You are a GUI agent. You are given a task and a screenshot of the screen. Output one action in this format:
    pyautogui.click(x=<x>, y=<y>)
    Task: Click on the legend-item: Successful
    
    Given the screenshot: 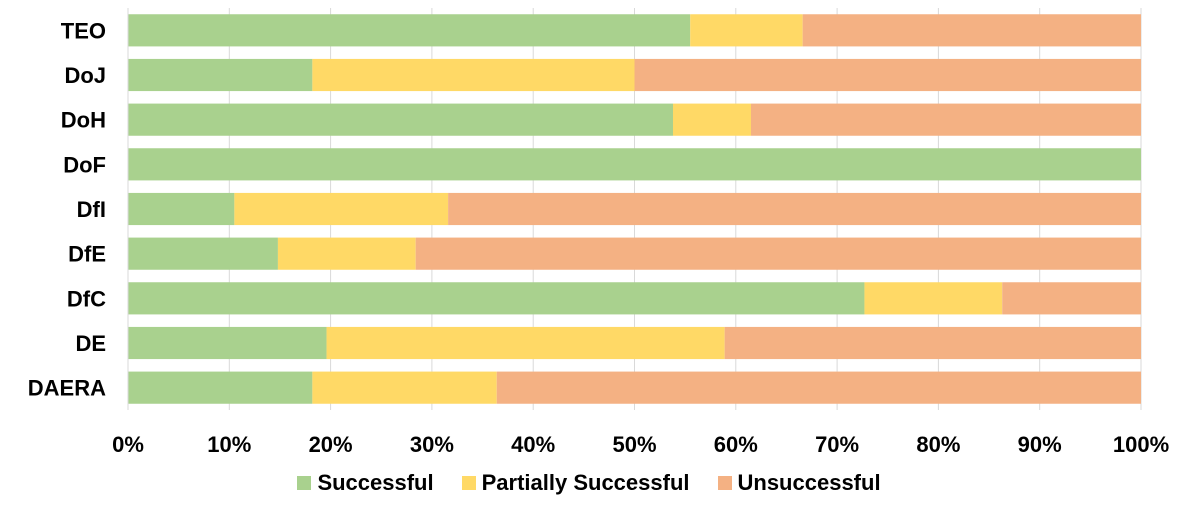 What is the action you would take?
    pyautogui.click(x=365, y=483)
    